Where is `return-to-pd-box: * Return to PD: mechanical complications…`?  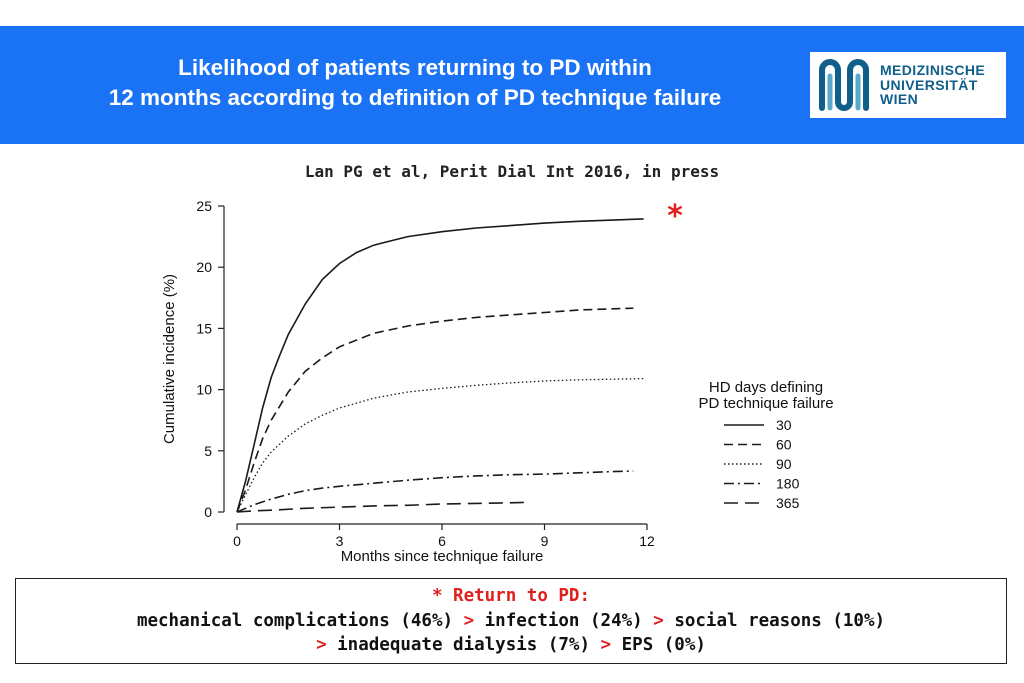 return-to-pd-box: * Return to PD: mechanical complications… is located at coordinates (511, 621).